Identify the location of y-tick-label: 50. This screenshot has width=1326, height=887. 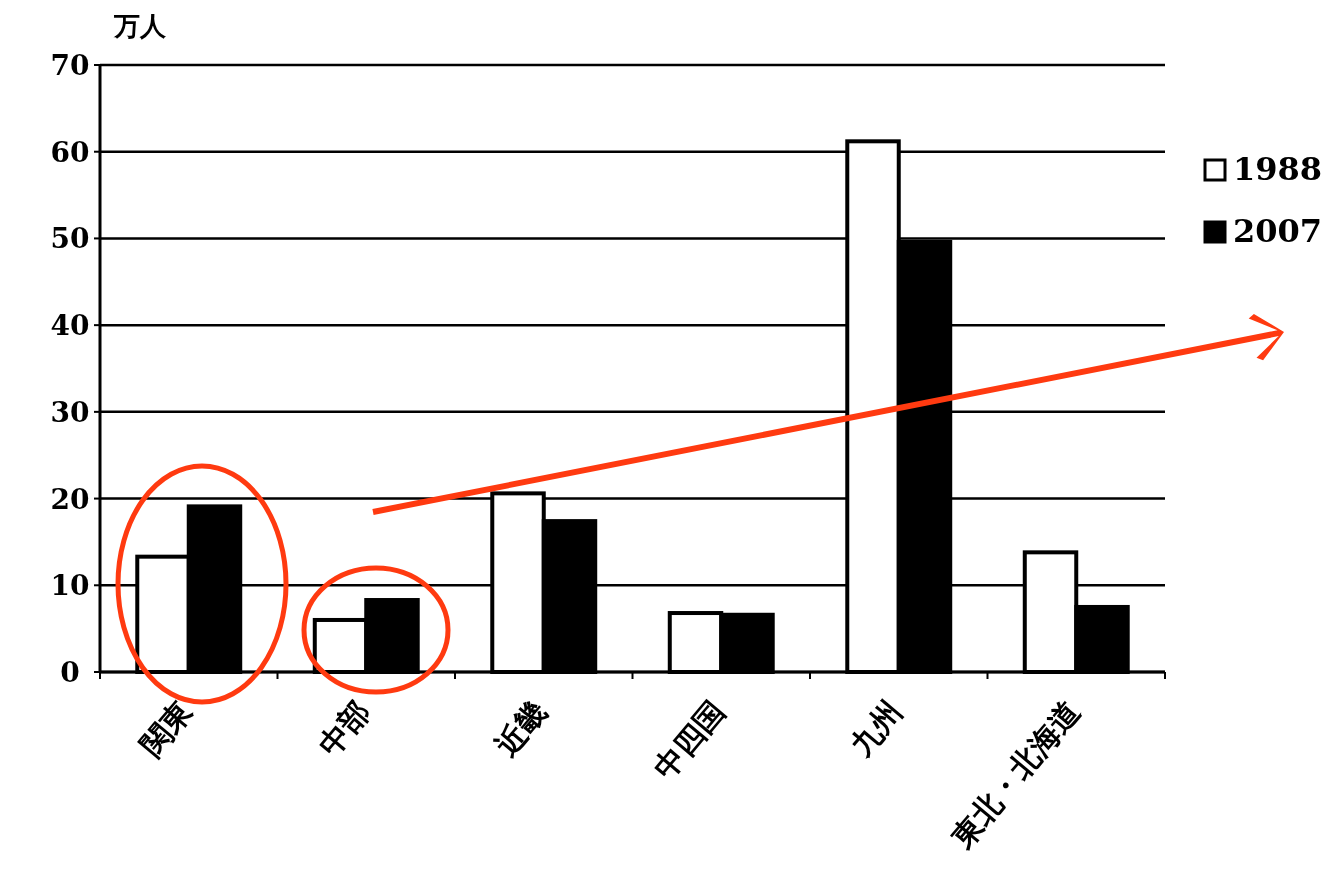
(70, 239).